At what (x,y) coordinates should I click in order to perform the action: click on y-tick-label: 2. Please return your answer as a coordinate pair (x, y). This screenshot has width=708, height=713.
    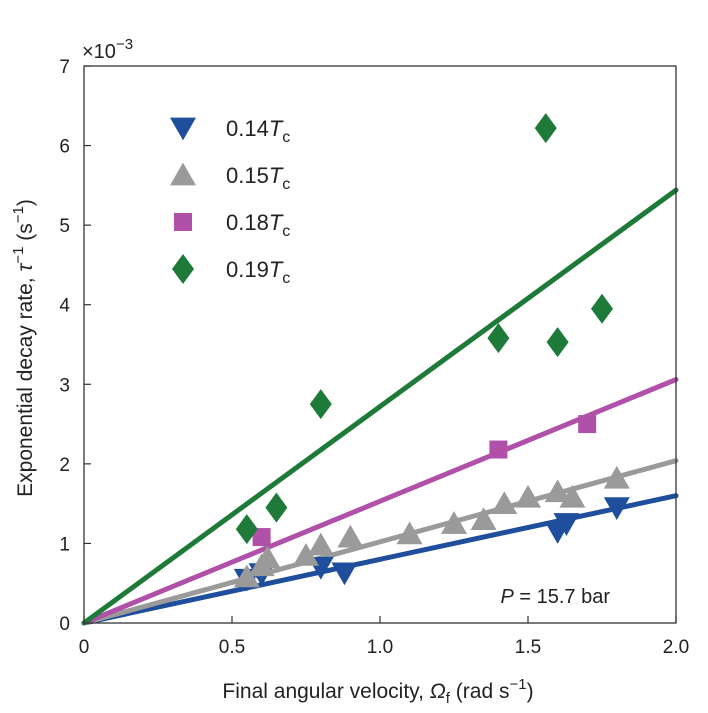
    Looking at the image, I should click on (64, 465).